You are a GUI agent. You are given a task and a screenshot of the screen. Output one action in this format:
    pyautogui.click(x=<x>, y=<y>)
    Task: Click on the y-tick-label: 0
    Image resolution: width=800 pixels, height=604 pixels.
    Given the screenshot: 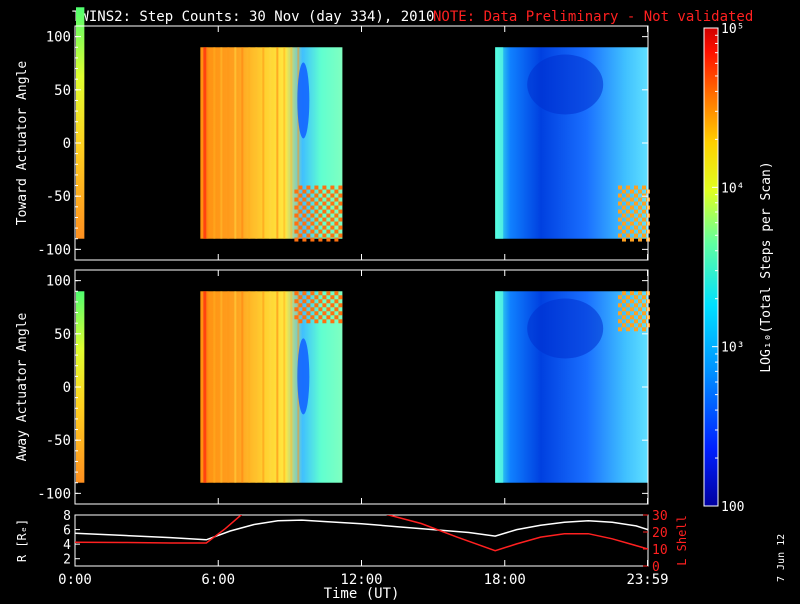 What is the action you would take?
    pyautogui.click(x=67, y=388)
    